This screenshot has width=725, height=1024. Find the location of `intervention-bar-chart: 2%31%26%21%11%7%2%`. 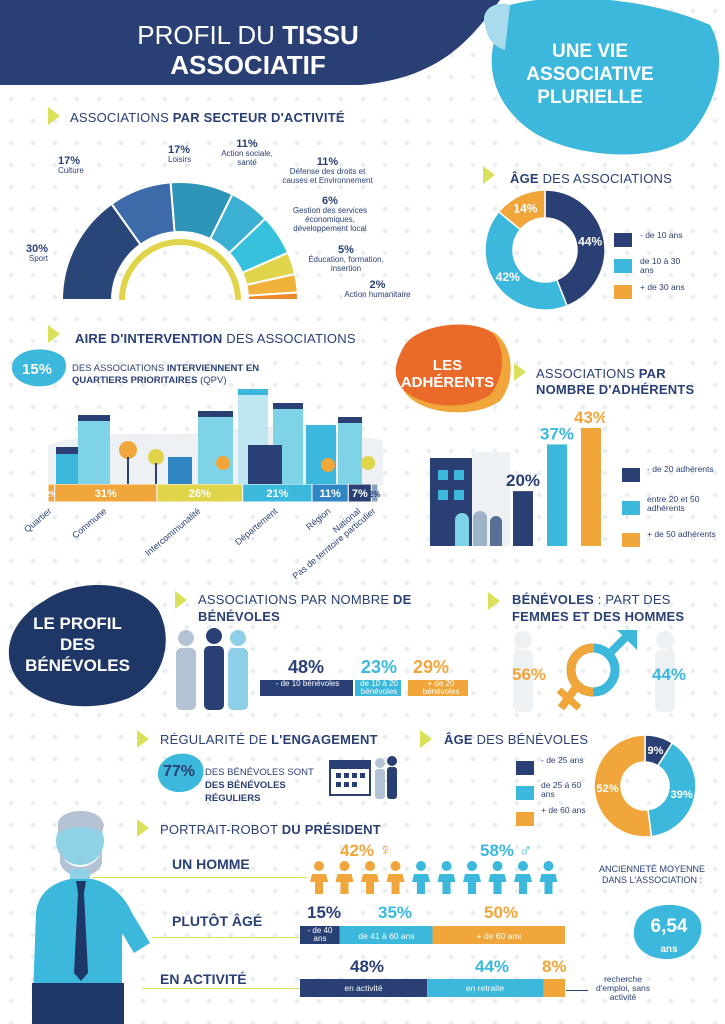

intervention-bar-chart: 2%31%26%21%11%7%2% is located at coordinates (214, 493).